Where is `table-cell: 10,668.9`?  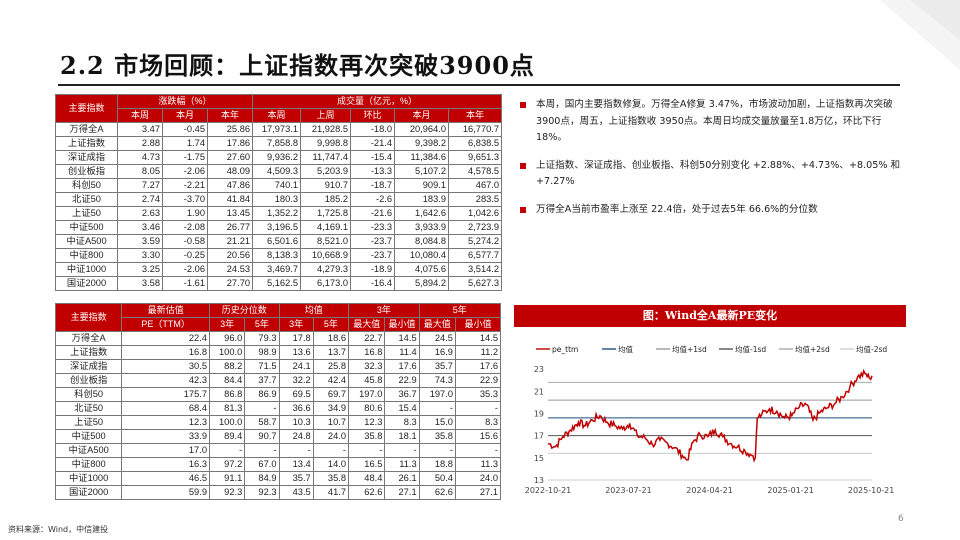 table-cell: 10,668.9 is located at coordinates (326, 255).